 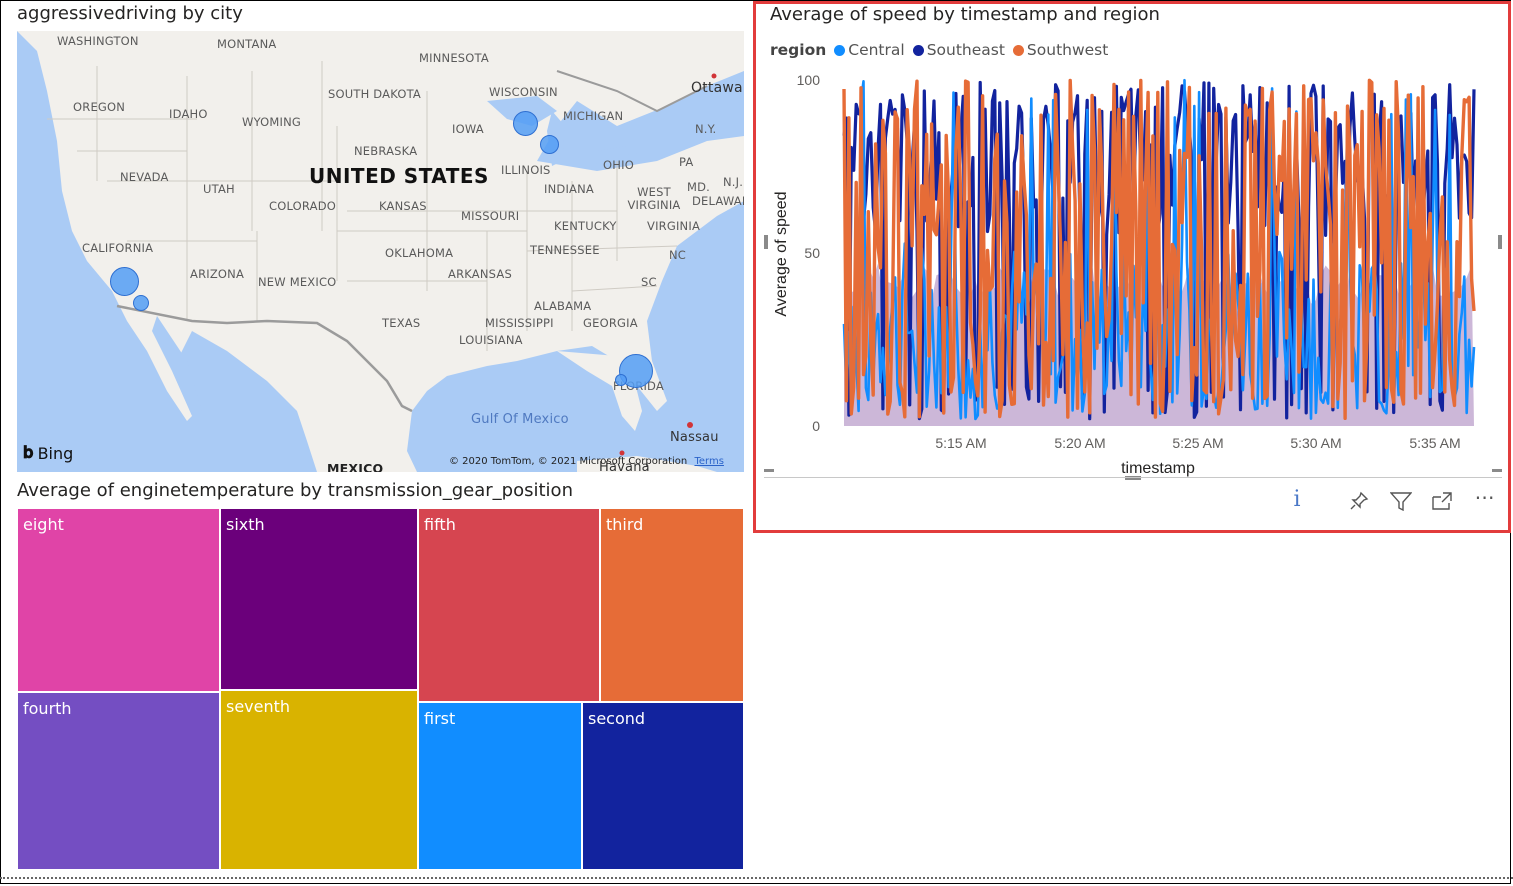 I want to click on legend-item-southwest: Southwest, so click(x=1060, y=50).